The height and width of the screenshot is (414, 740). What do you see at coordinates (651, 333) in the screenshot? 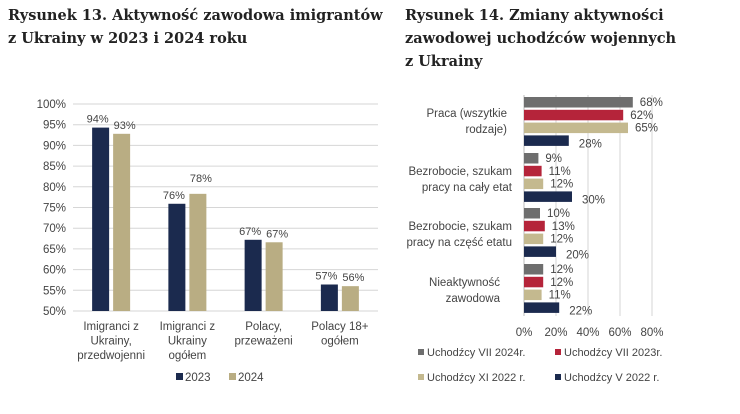
I see `x-tick-label: 80%` at bounding box center [651, 333].